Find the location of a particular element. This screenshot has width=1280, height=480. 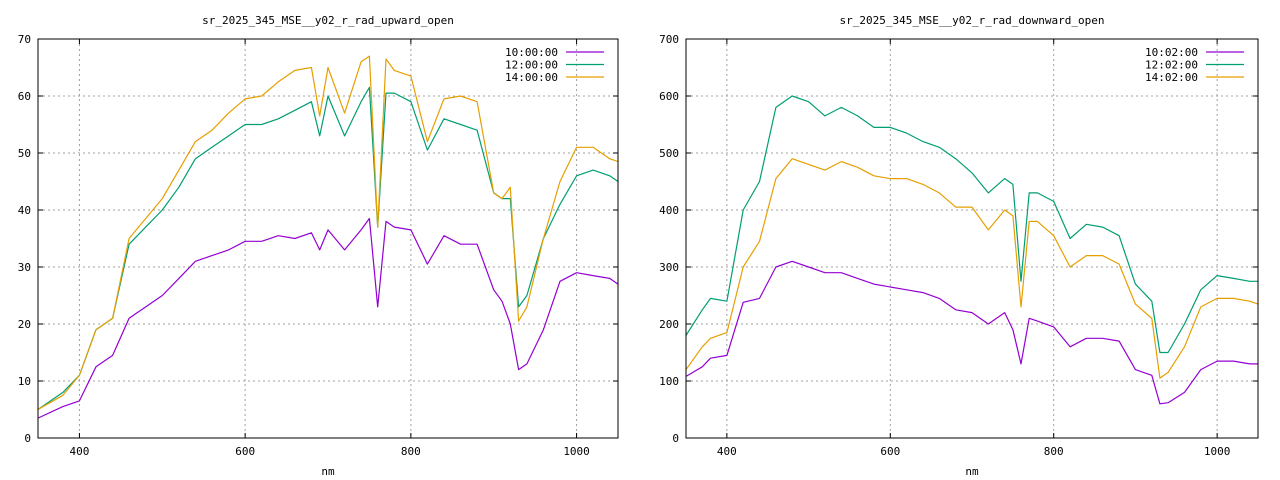

y-tick-label: 50 is located at coordinates (24, 153).